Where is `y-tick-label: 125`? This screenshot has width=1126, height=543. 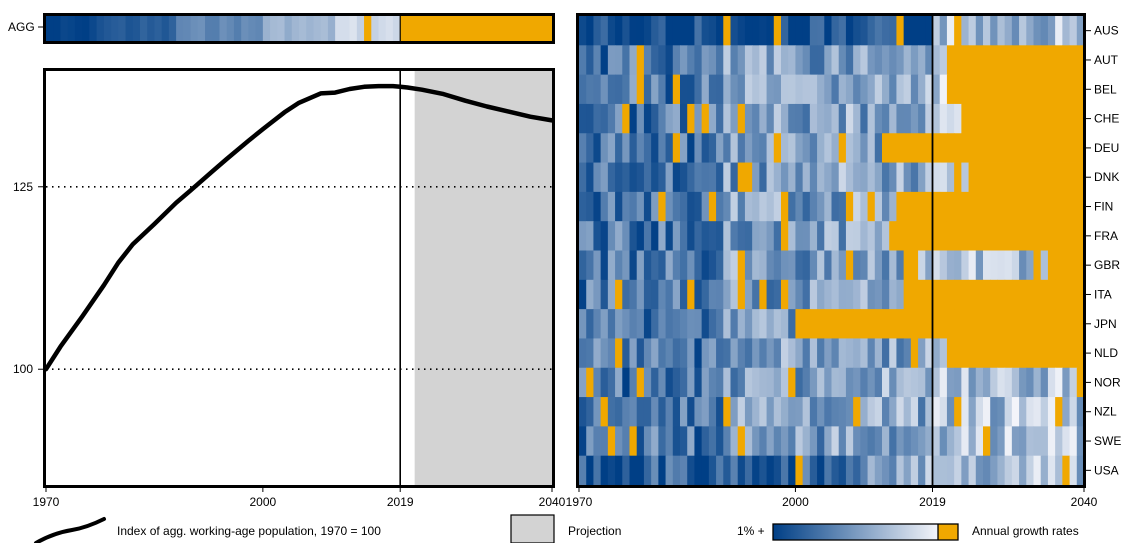 y-tick-label: 125 is located at coordinates (23, 187).